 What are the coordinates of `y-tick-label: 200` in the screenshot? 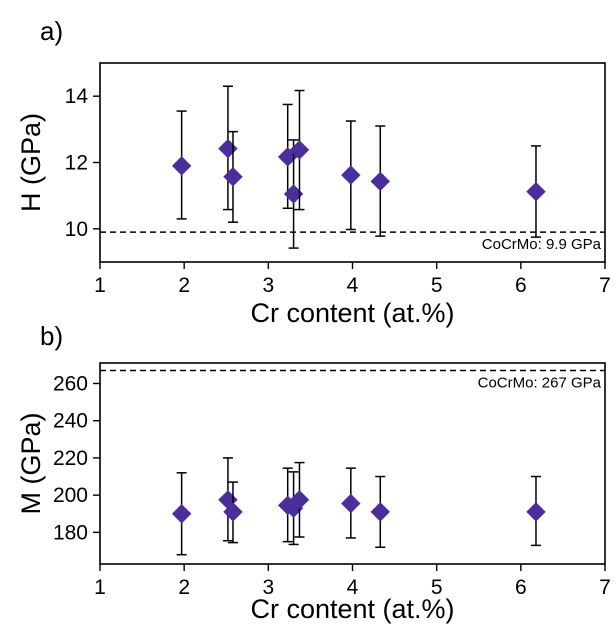 It's located at (70, 495).